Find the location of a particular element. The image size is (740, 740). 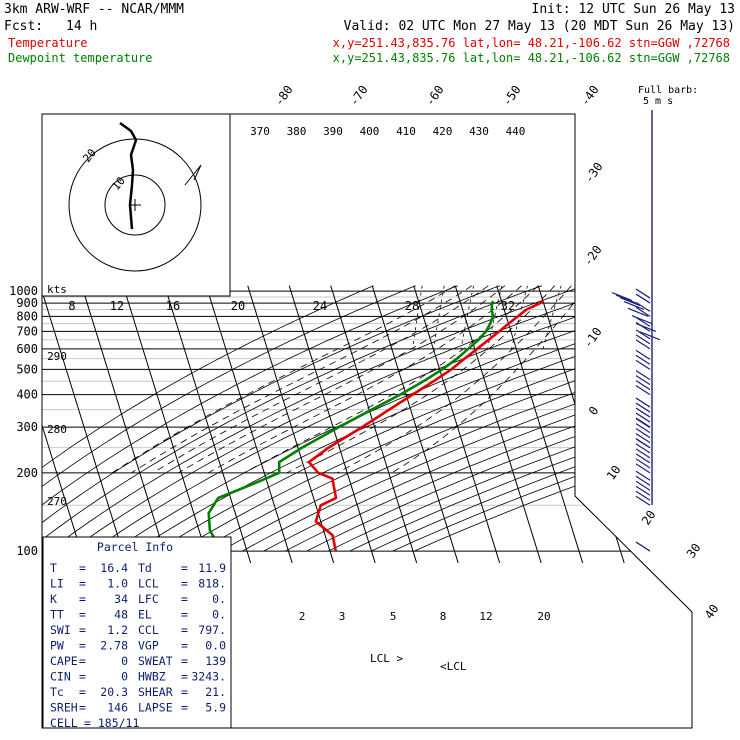

dewpoint-line is located at coordinates (351, 426).